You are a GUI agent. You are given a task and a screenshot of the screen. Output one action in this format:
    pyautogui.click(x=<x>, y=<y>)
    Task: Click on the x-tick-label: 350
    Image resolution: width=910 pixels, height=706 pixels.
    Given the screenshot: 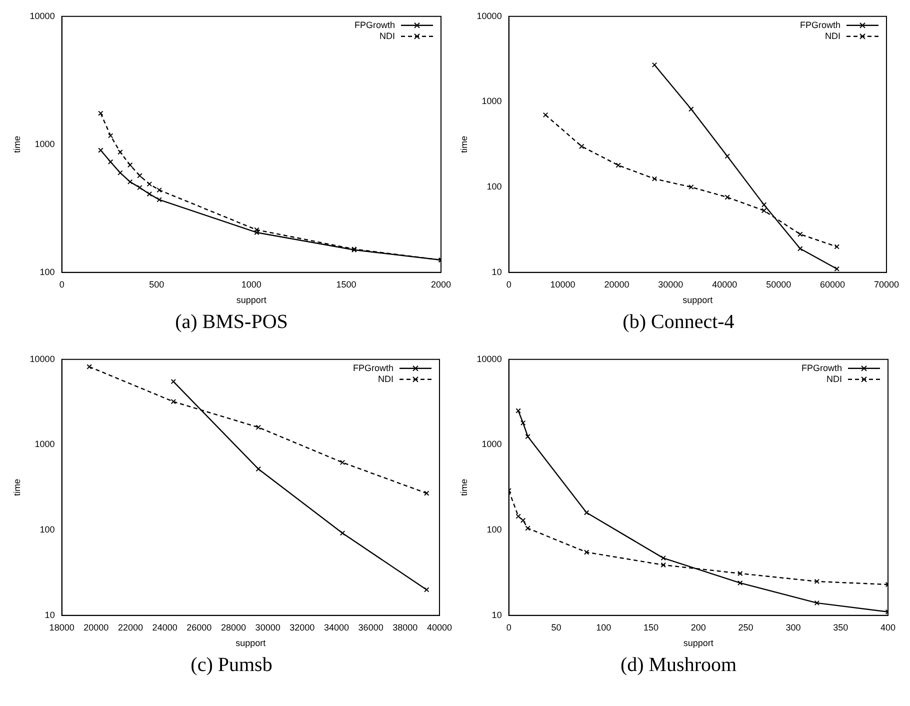 What is the action you would take?
    pyautogui.click(x=840, y=627)
    